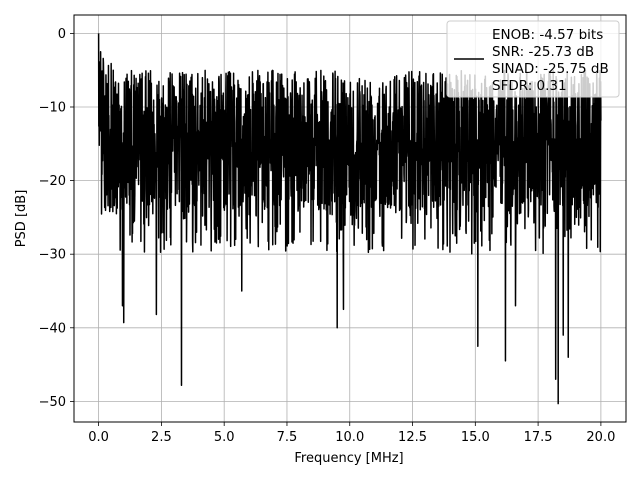 The width and height of the screenshot is (640, 480). What do you see at coordinates (529, 86) in the screenshot?
I see `legend-entry-sfdr: SFDR: 0.31` at bounding box center [529, 86].